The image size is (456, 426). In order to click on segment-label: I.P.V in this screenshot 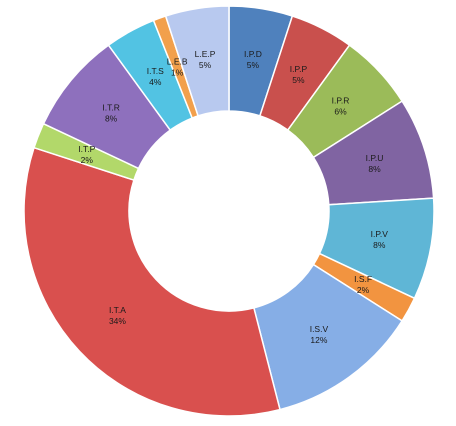, I will do `click(380, 234)`.